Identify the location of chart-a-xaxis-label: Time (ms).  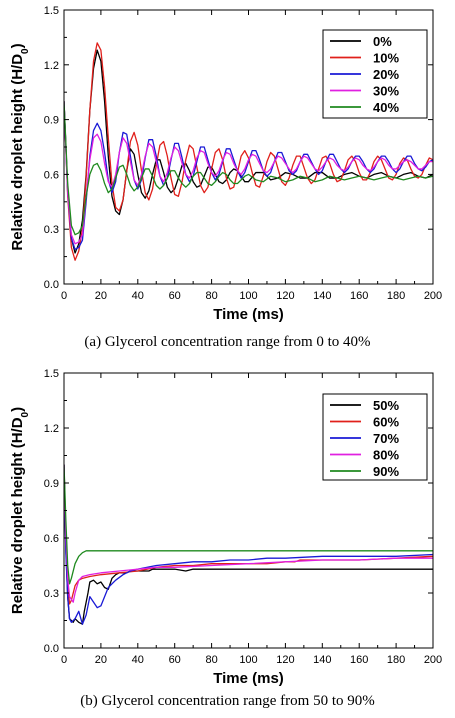
(248, 314).